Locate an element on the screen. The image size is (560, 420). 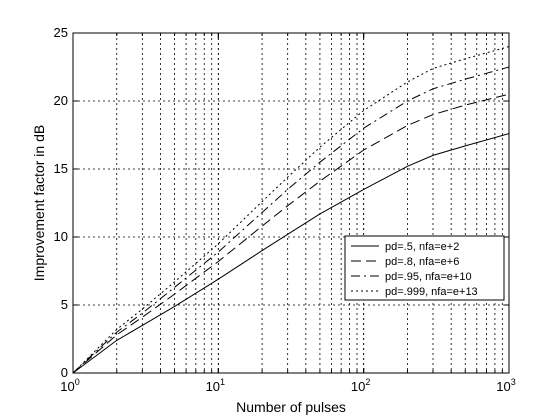
legend-entry: pd=.95, nfa=e+10 is located at coordinates (428, 277).